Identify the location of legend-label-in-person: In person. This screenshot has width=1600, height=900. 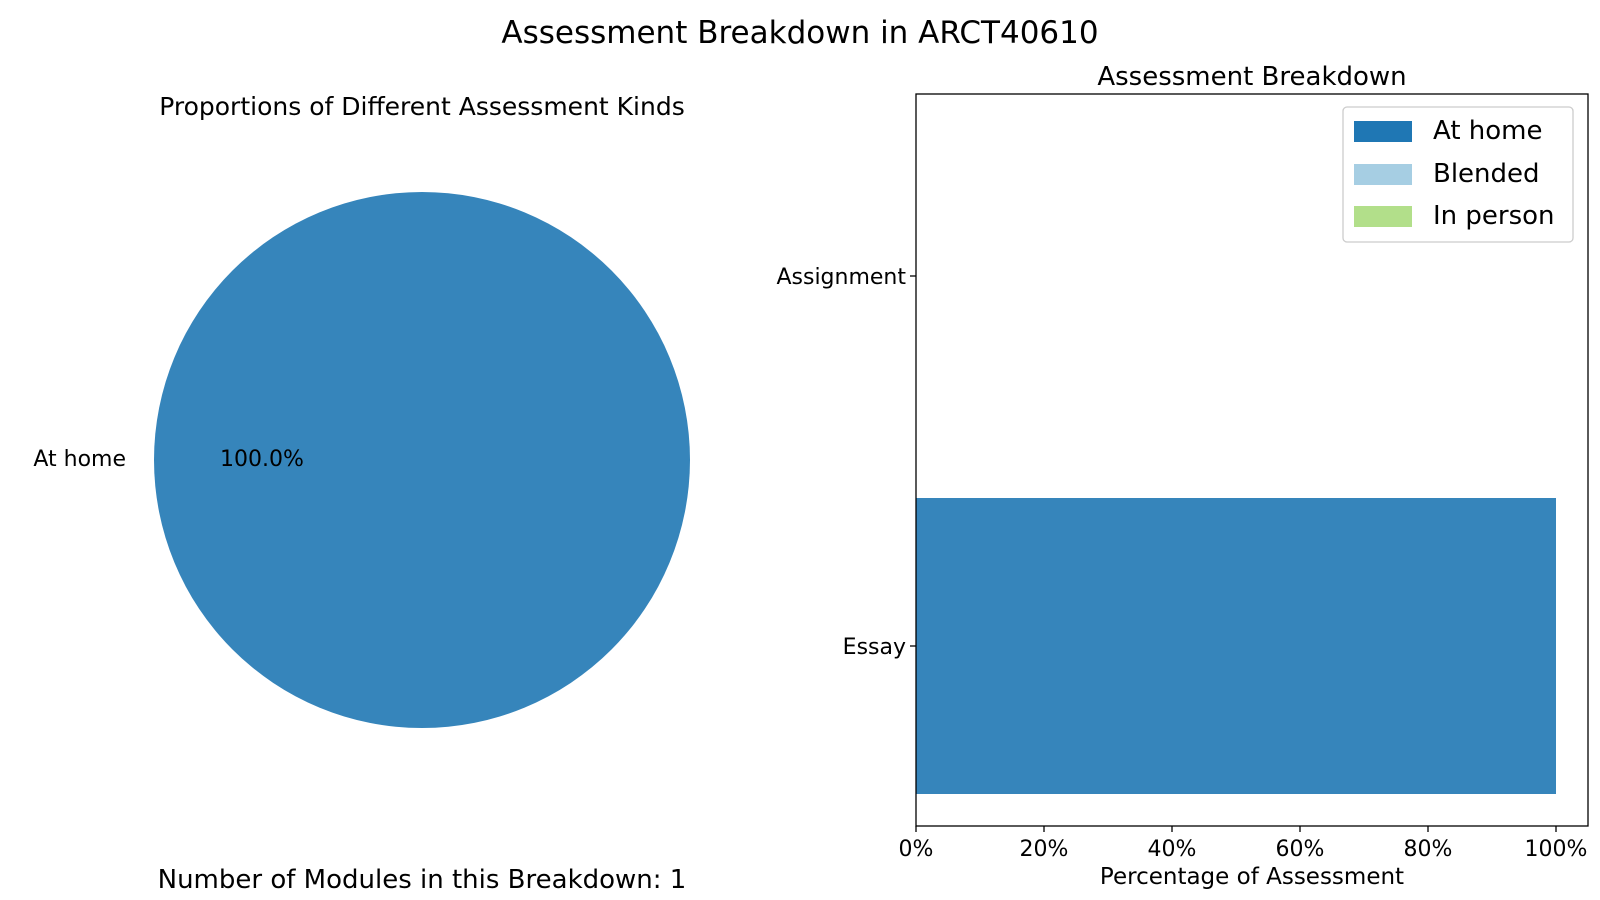
(1494, 216).